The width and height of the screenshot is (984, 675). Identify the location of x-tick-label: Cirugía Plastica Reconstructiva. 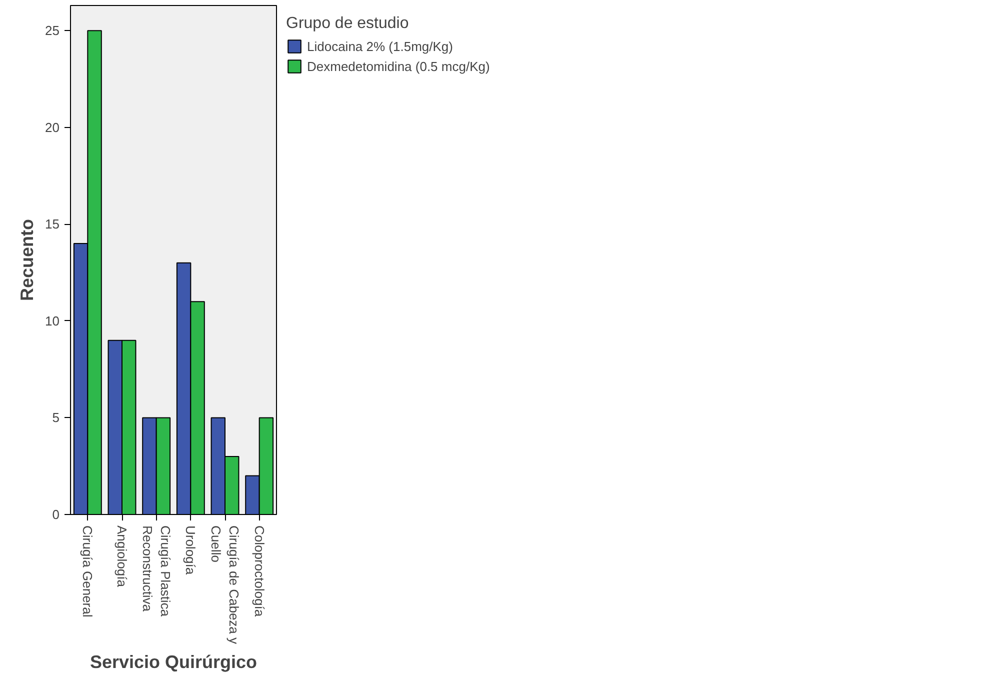
(156, 572).